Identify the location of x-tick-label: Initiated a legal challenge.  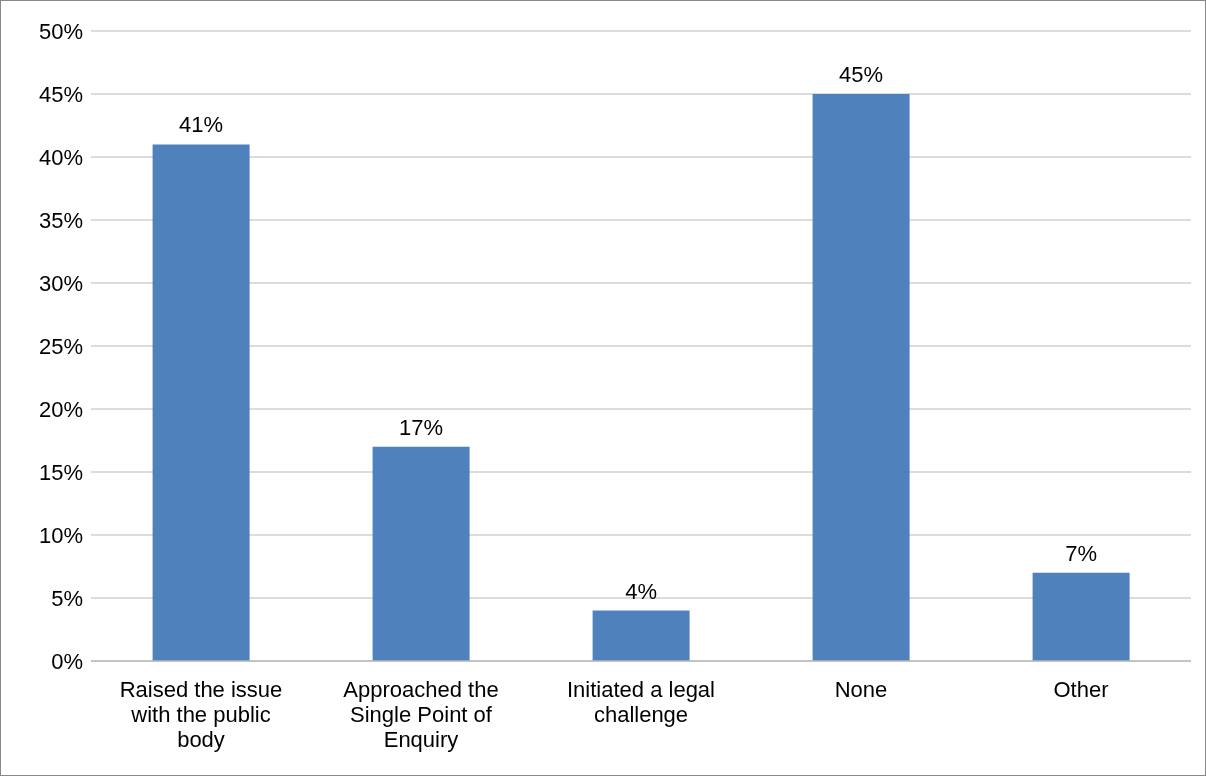
(641, 702).